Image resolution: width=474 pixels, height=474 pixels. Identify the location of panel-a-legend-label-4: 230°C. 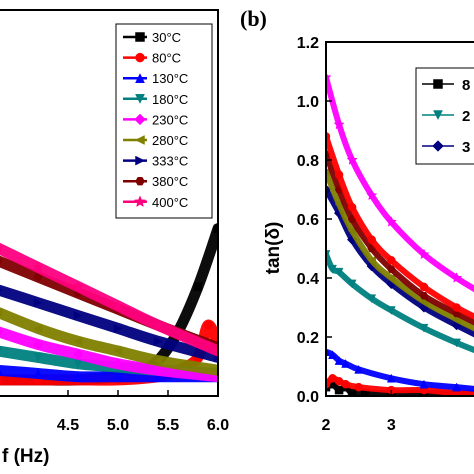
(170, 119).